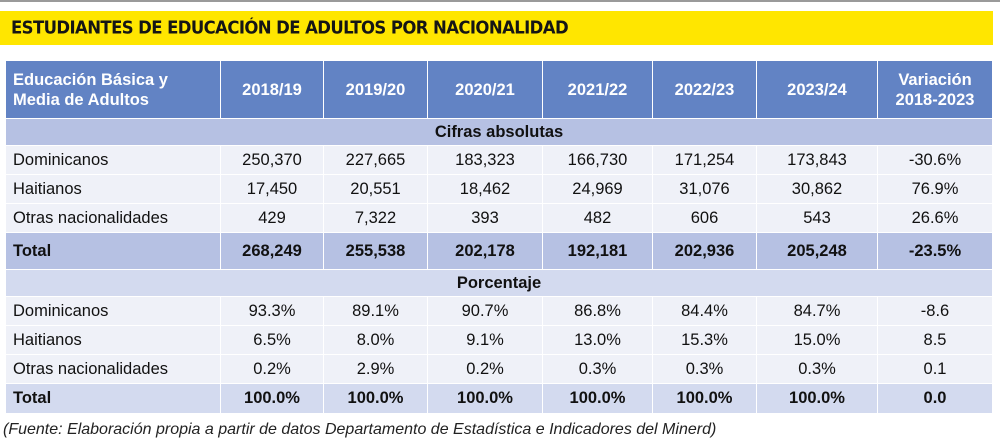 This screenshot has height=442, width=1000. What do you see at coordinates (485, 340) in the screenshot?
I see `value-cell: 9.1%` at bounding box center [485, 340].